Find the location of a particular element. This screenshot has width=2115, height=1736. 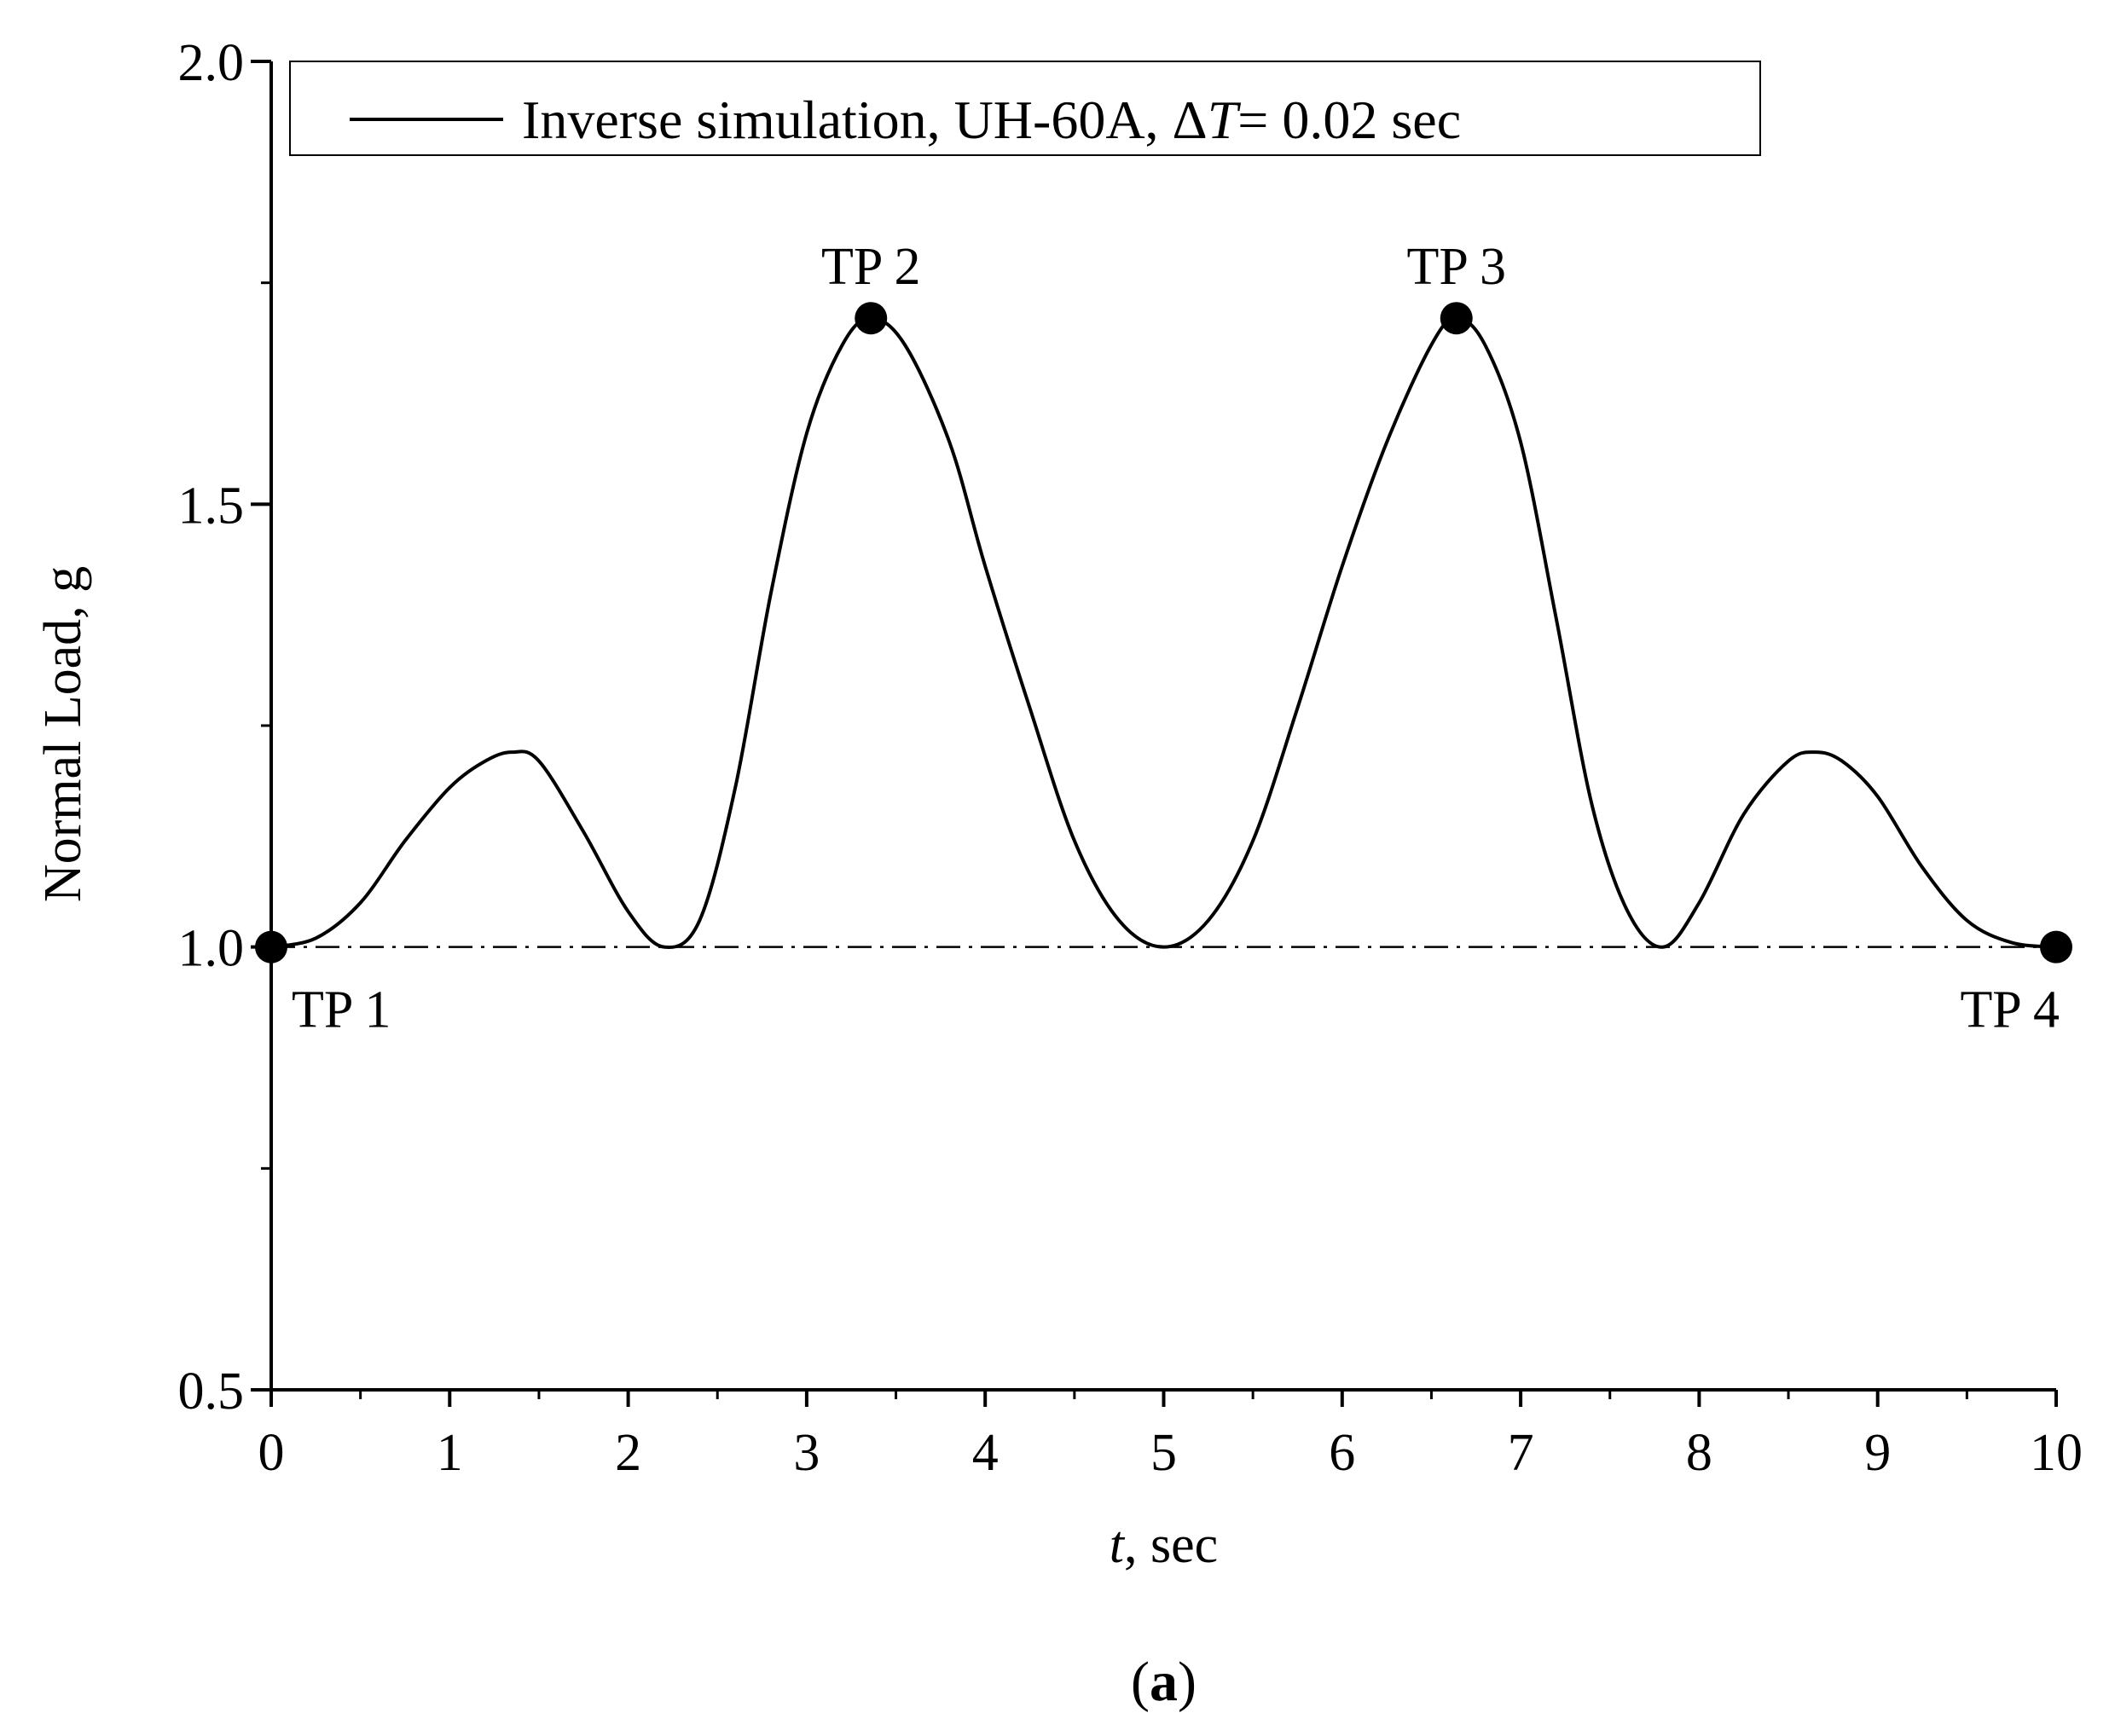

x-axis-title-unit: , sec is located at coordinates (1171, 1545).